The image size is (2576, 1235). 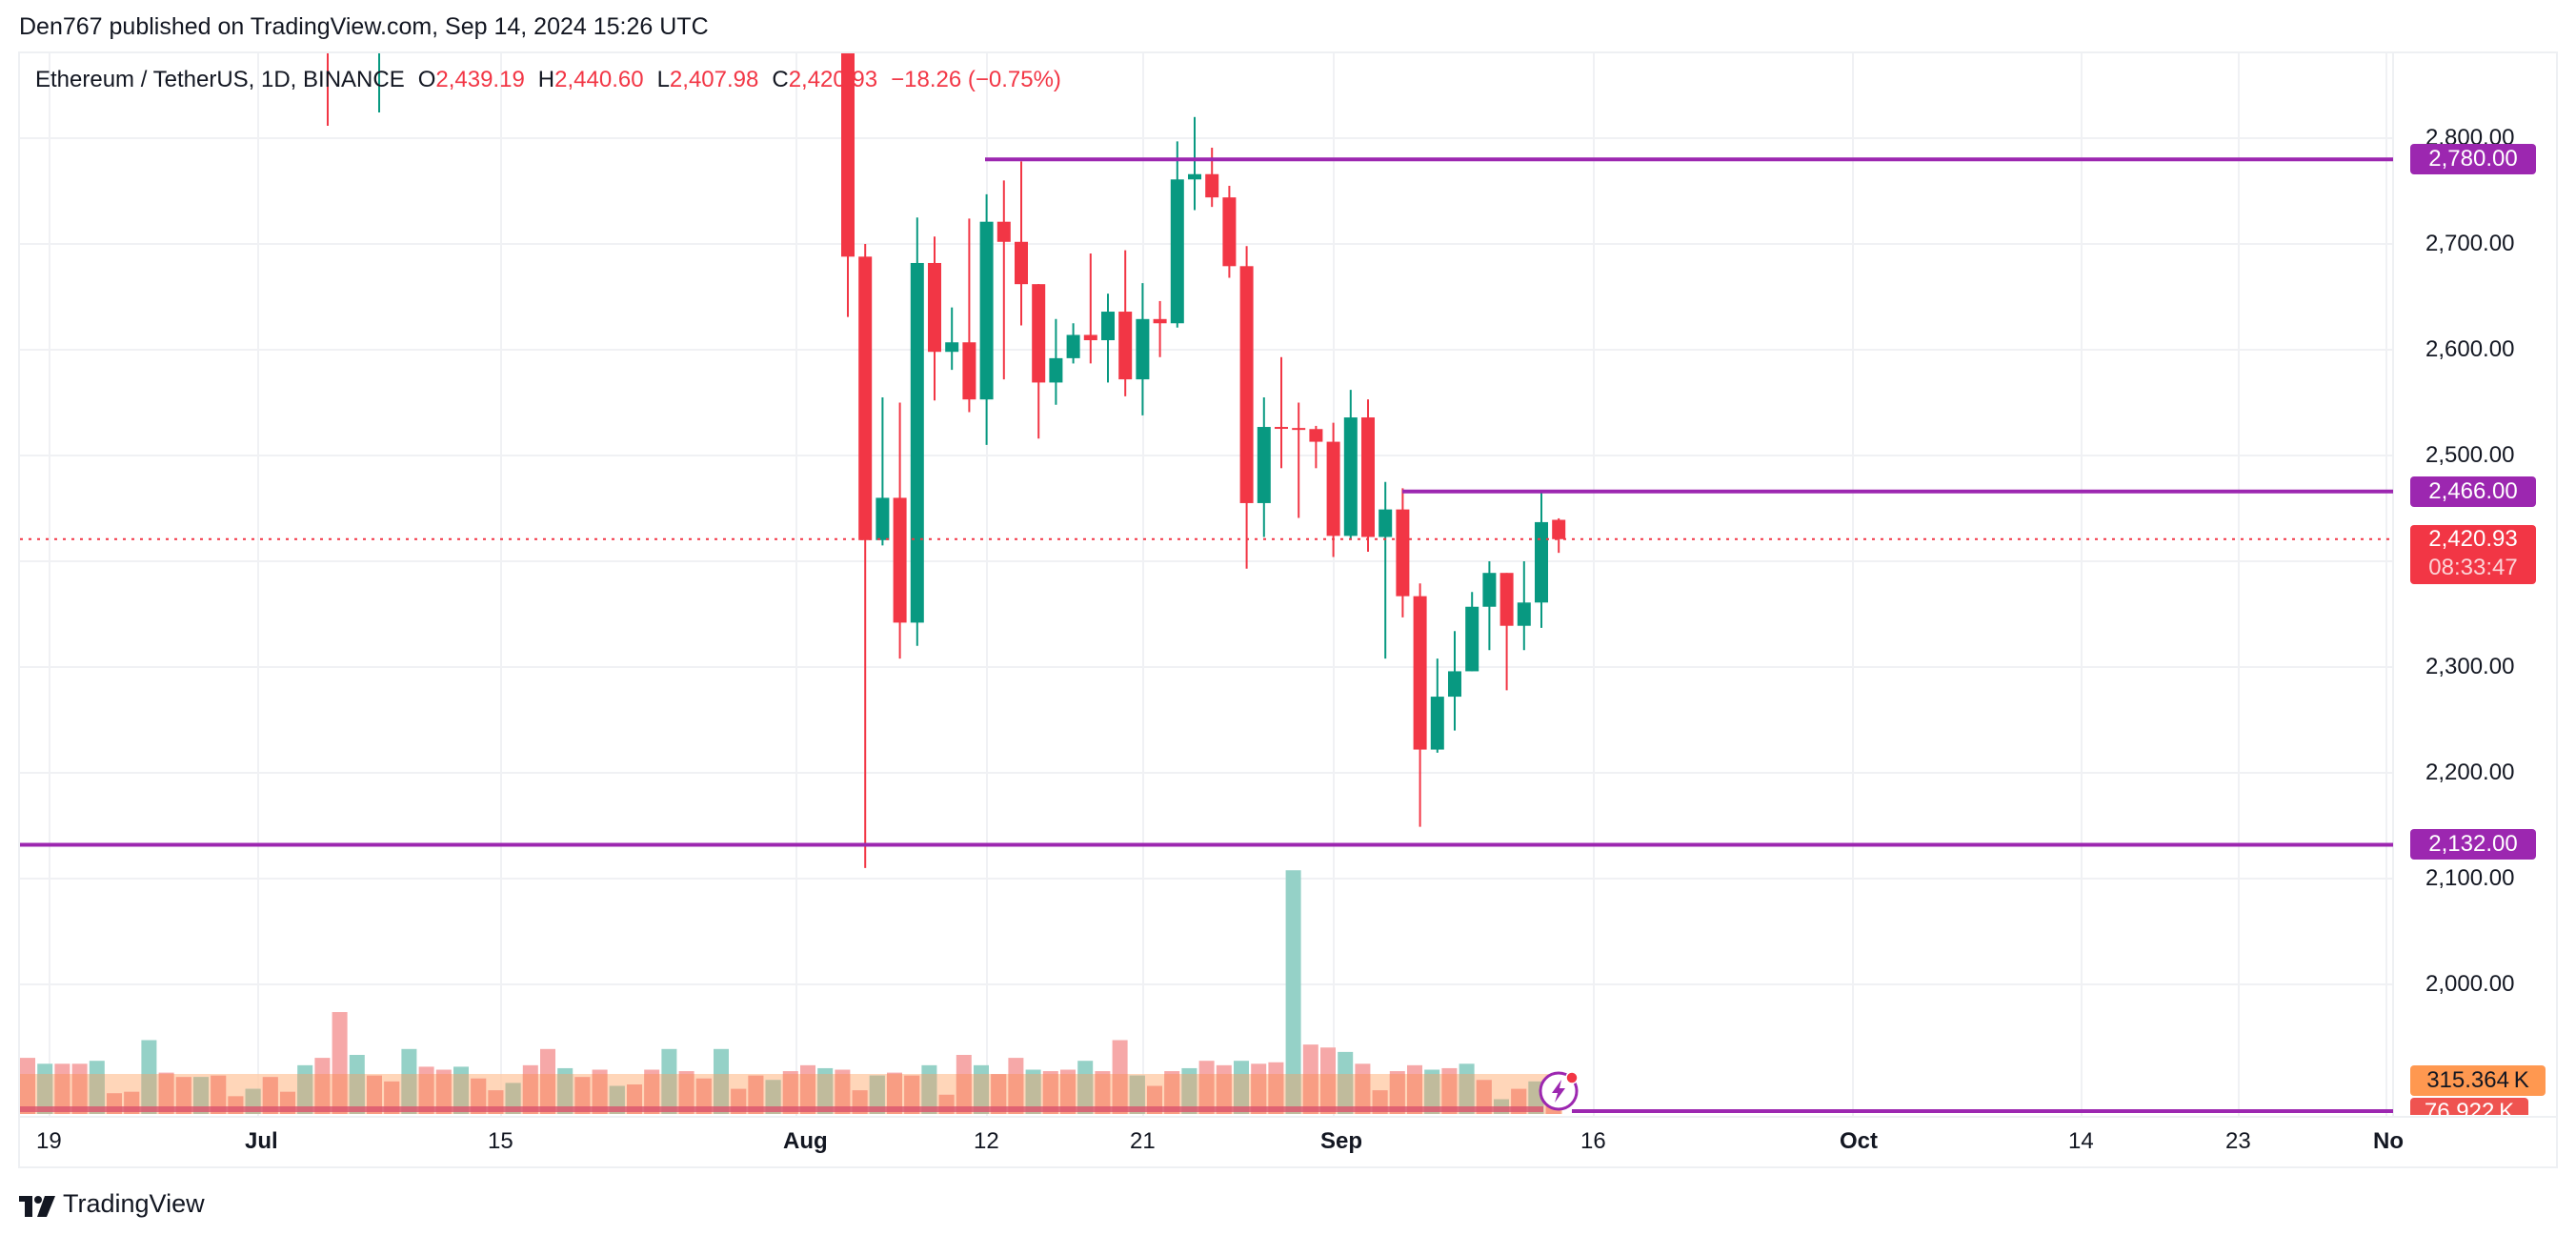 What do you see at coordinates (833, 79) in the screenshot?
I see `close-value: 2,420.93` at bounding box center [833, 79].